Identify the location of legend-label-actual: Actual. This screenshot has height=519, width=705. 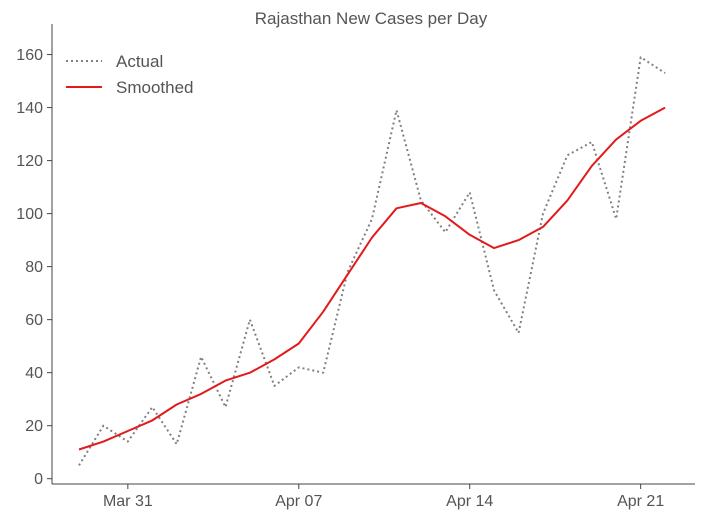
(139, 61).